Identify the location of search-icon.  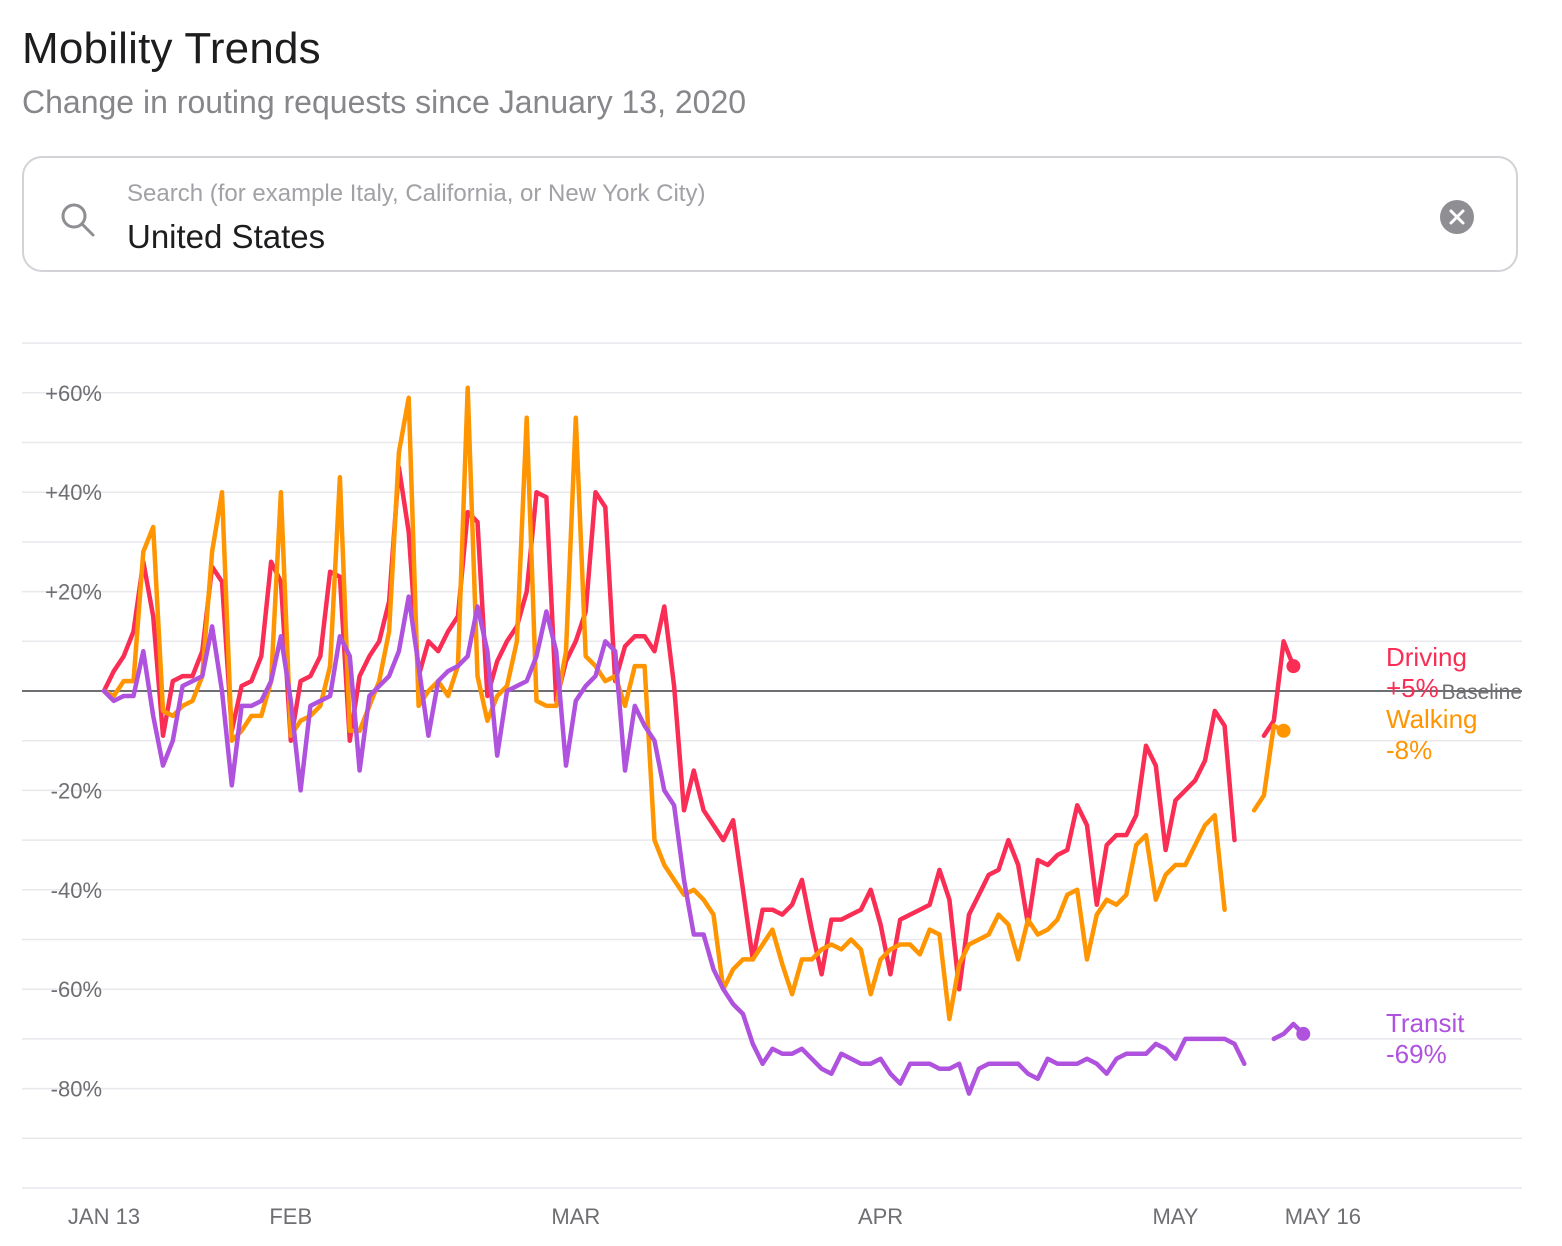
(78, 220).